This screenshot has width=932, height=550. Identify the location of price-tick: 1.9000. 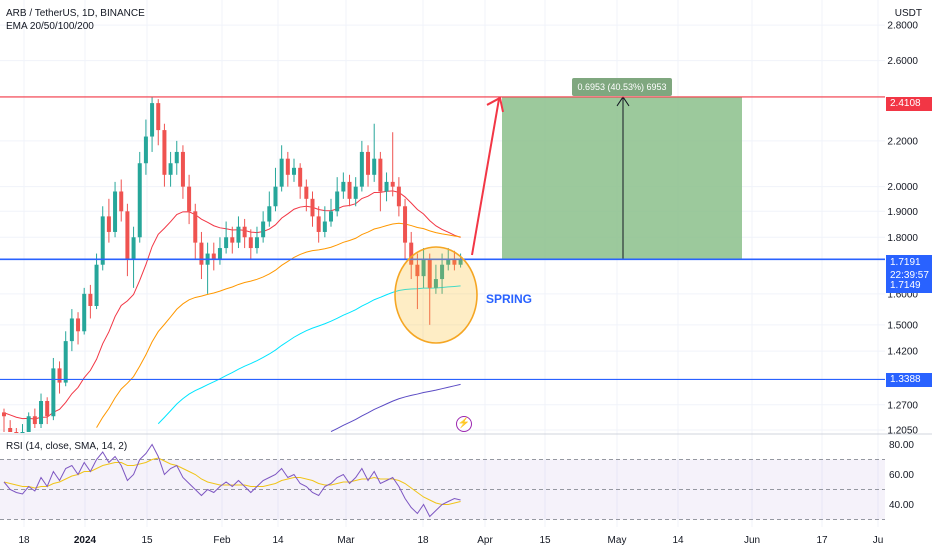
(902, 212).